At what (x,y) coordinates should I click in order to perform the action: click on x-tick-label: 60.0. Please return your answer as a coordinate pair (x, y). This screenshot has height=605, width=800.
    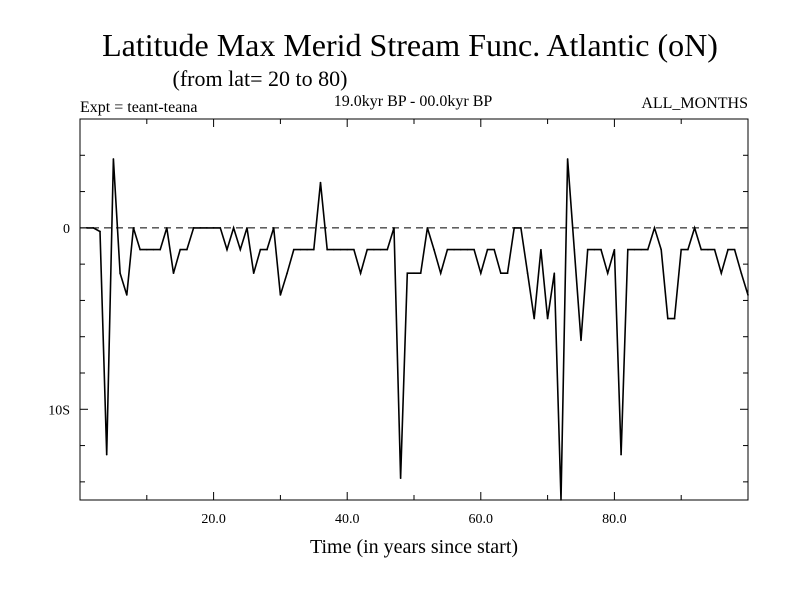
    Looking at the image, I should click on (481, 519).